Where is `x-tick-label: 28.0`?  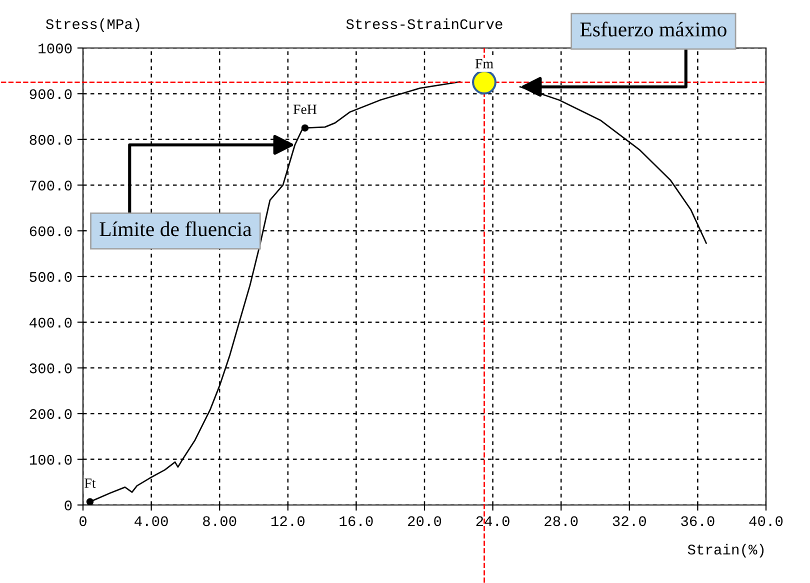
x-tick-label: 28.0 is located at coordinates (561, 521).